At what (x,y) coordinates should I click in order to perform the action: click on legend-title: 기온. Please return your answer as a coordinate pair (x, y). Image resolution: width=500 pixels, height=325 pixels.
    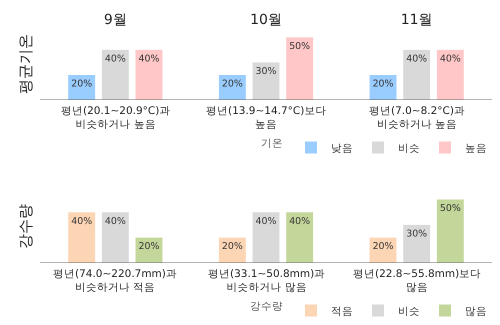
    Looking at the image, I should click on (272, 144).